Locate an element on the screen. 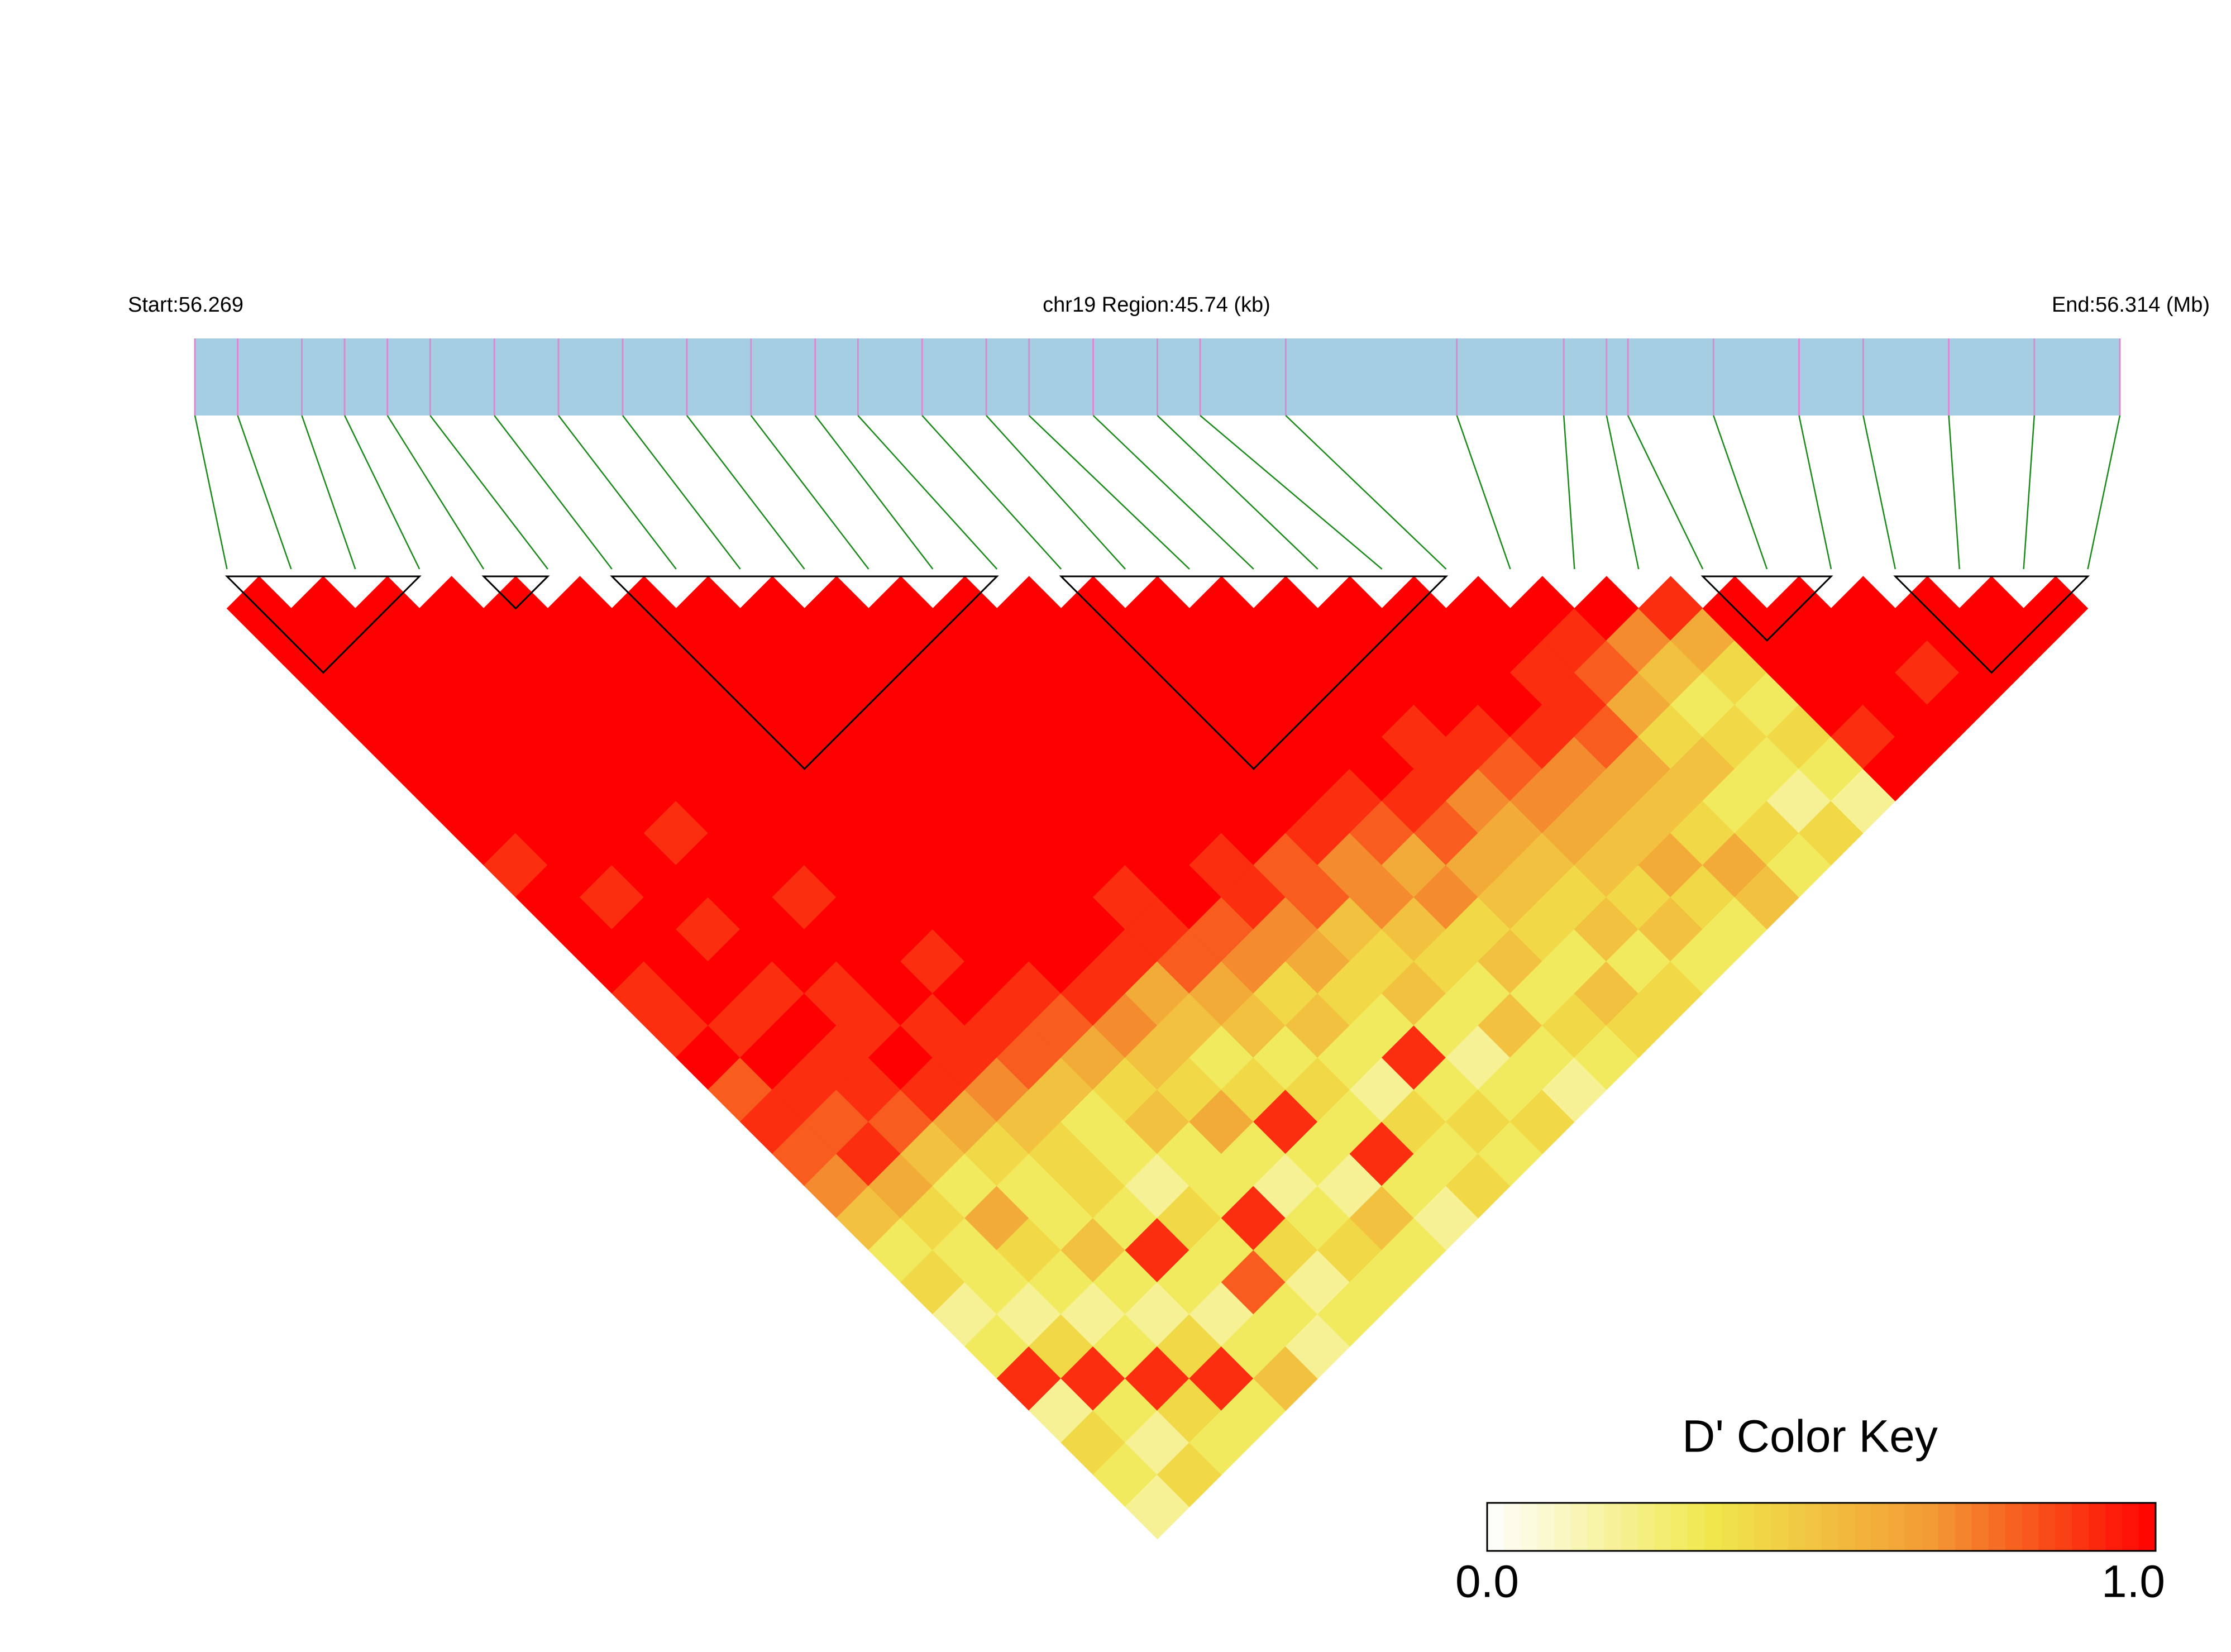  start-label: Start:56.269 is located at coordinates (185, 305).